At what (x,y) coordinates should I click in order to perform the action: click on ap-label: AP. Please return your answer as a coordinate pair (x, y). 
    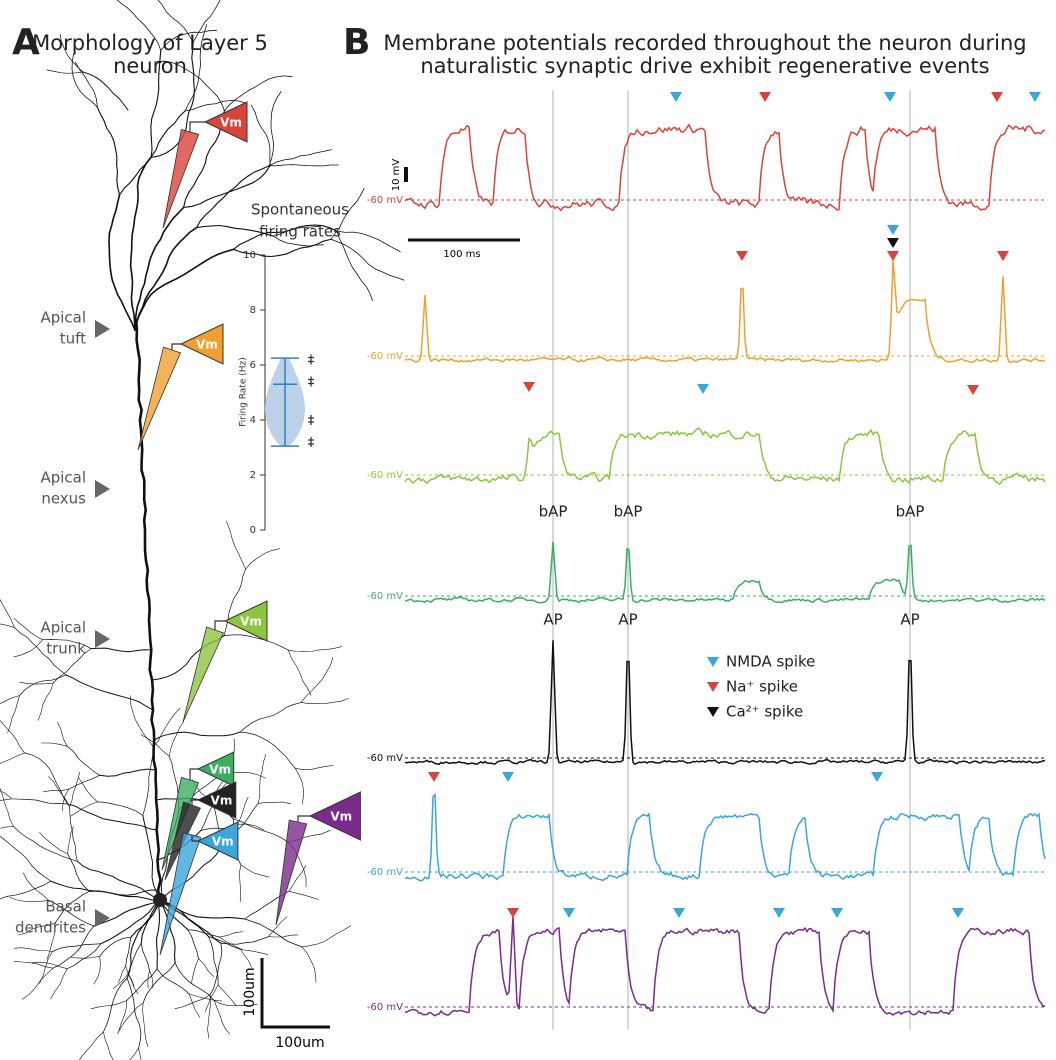
    Looking at the image, I should click on (627, 620).